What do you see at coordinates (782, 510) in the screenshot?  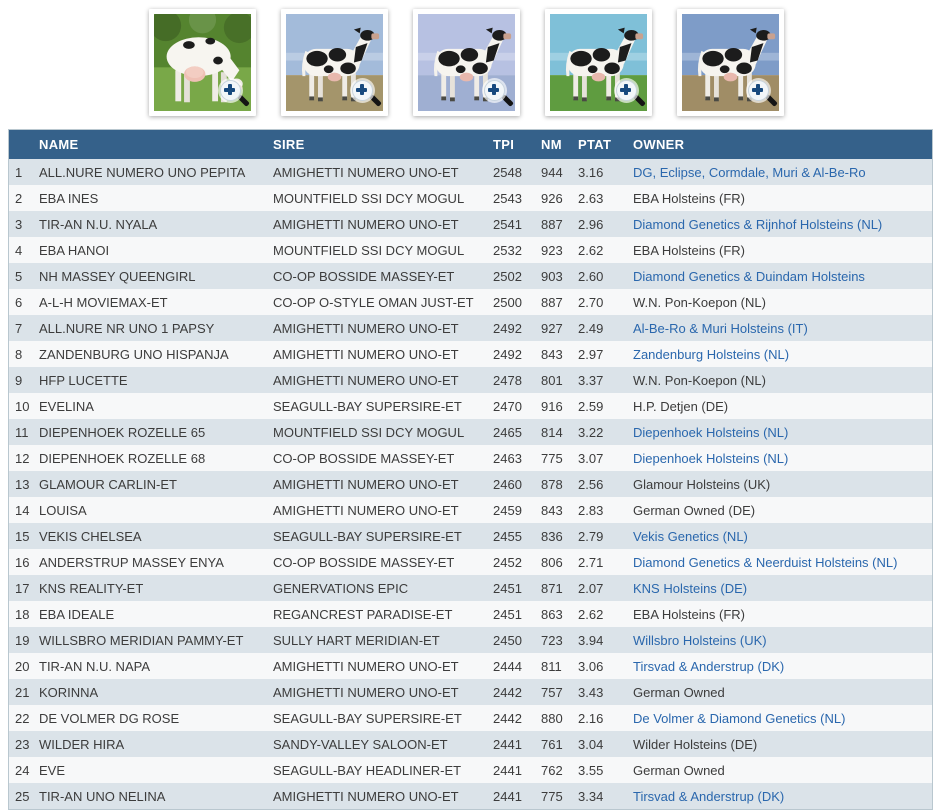 I see `owner-cell: German Owned (DE)` at bounding box center [782, 510].